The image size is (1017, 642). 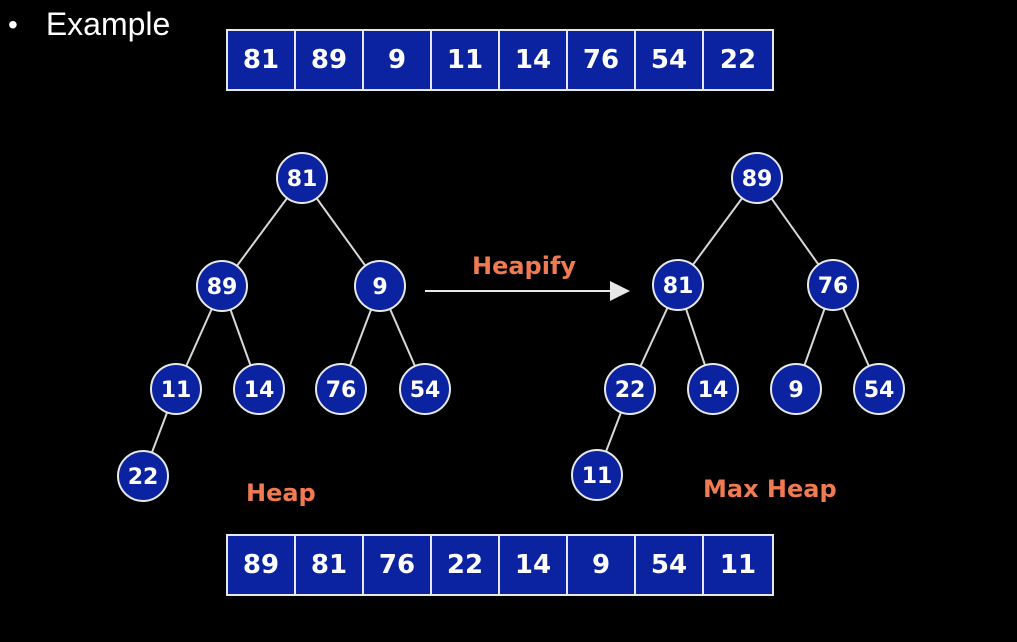 What do you see at coordinates (524, 266) in the screenshot?
I see `heapify-label: Heapify` at bounding box center [524, 266].